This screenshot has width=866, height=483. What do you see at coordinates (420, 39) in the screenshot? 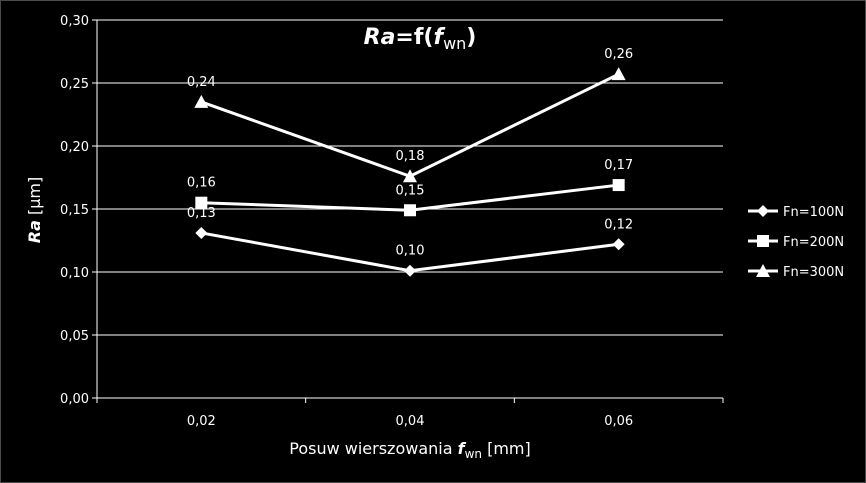
I see `chart-title: Ra=f(fwn)` at bounding box center [420, 39].